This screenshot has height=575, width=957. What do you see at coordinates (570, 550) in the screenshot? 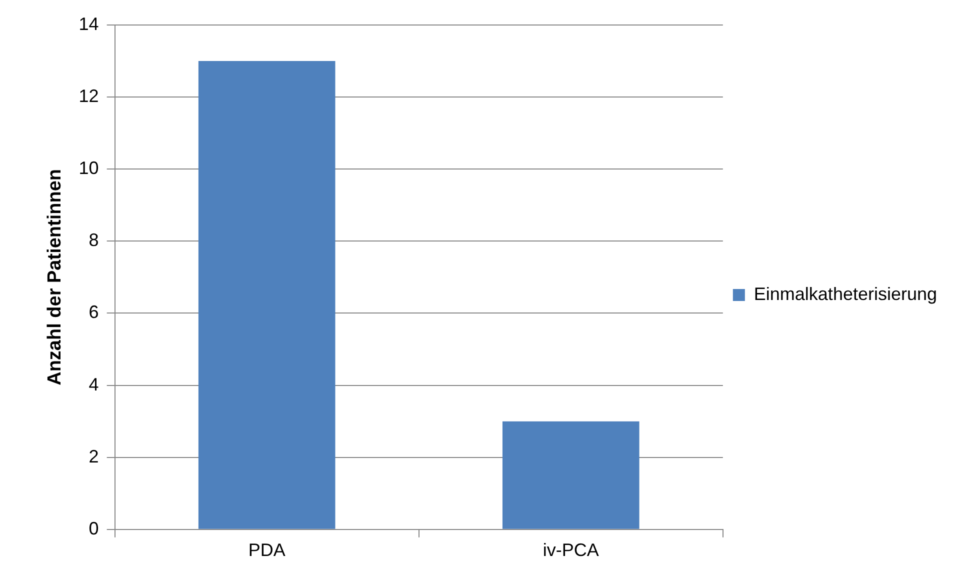
I see `x-tick-label: iv-PCA` at bounding box center [570, 550].